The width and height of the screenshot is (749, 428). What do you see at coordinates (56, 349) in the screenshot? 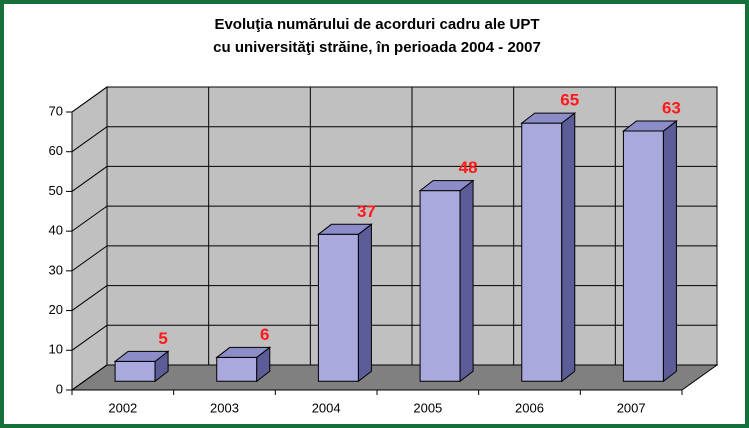
I see `y-tick-label: 10` at bounding box center [56, 349].